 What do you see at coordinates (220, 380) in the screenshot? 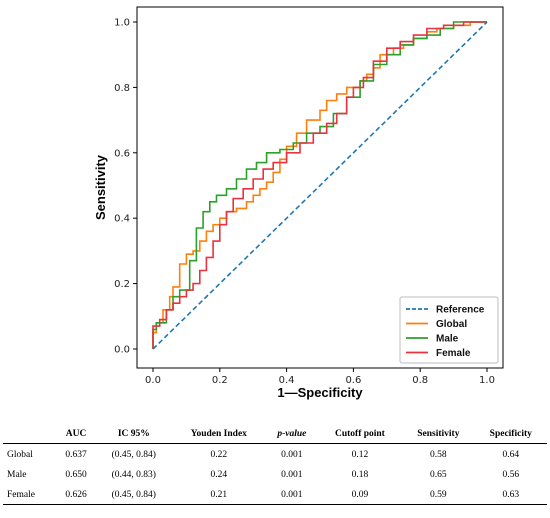
I see `x-tick-label: 0.2` at bounding box center [220, 380].